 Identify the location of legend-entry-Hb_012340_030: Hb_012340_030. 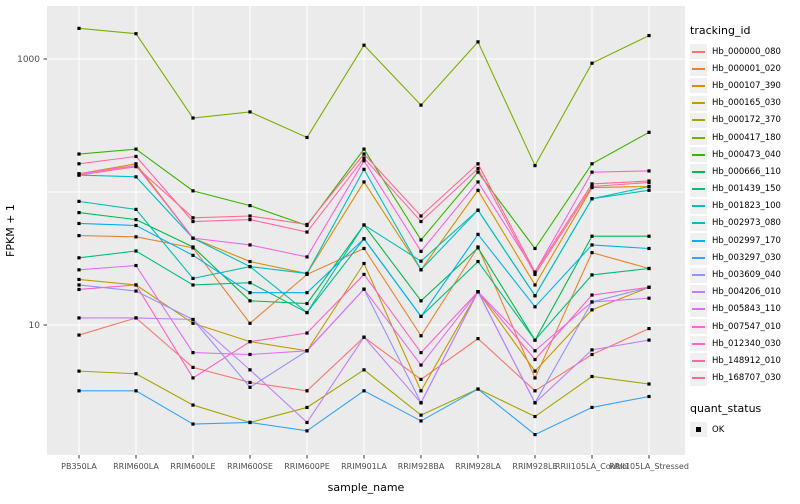
(744, 343).